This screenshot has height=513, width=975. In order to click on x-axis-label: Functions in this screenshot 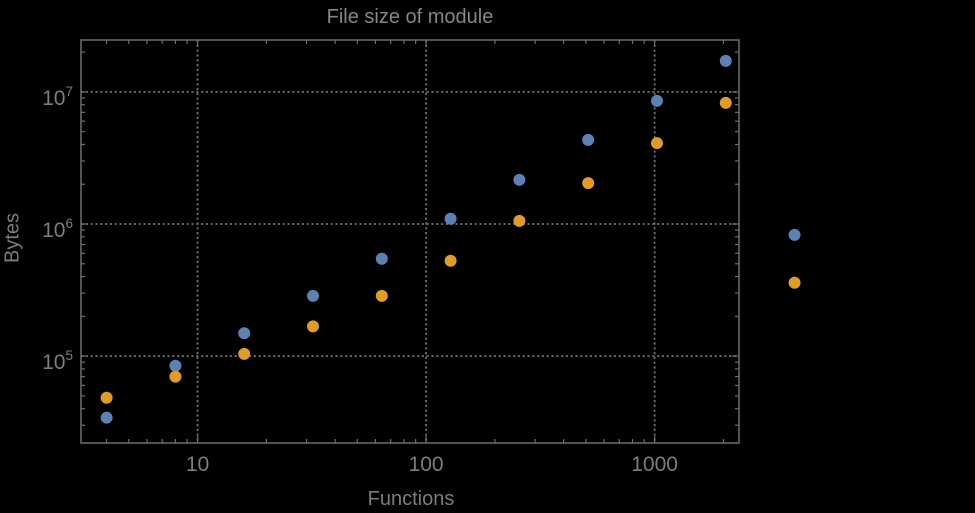, I will do `click(411, 499)`.